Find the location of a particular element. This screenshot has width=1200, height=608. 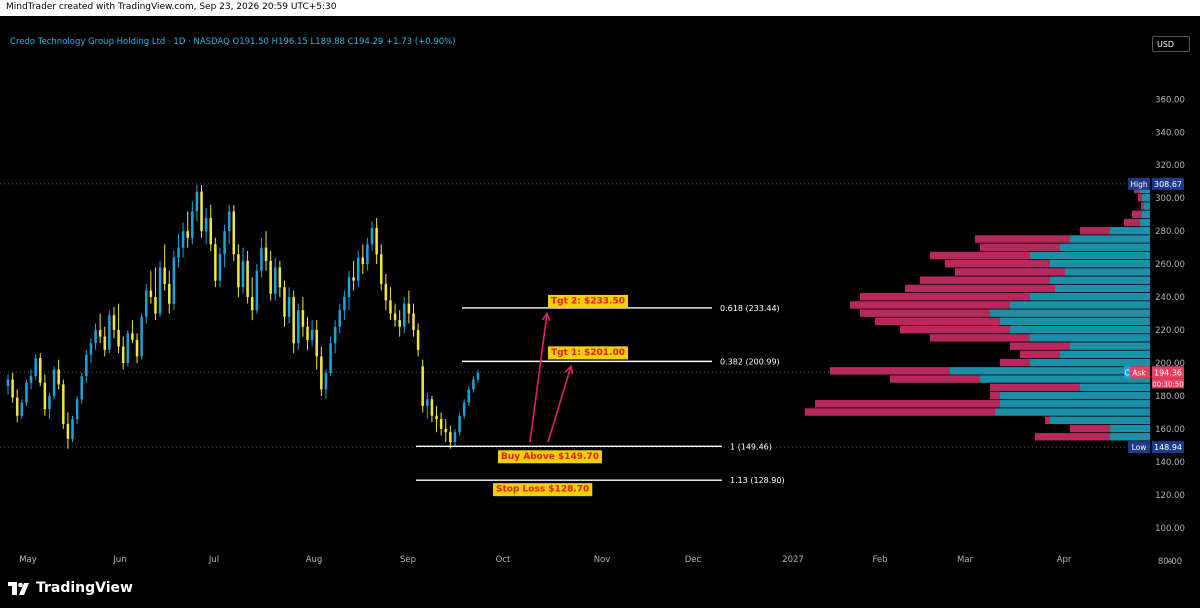

price-value-label: 148.94 is located at coordinates (1168, 447).